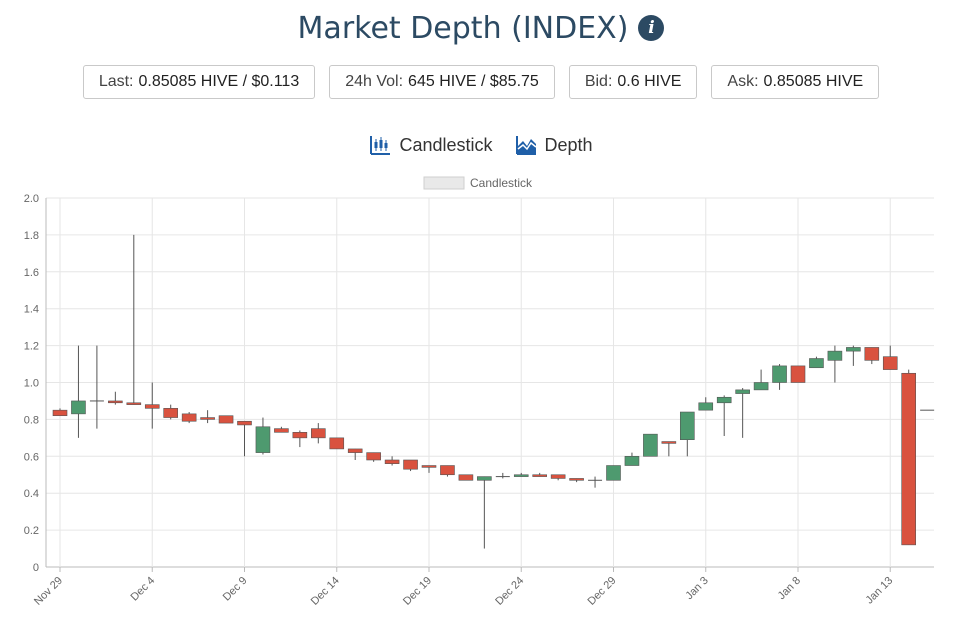  I want to click on stat-ask-value: 0.85085 HIVE, so click(813, 81).